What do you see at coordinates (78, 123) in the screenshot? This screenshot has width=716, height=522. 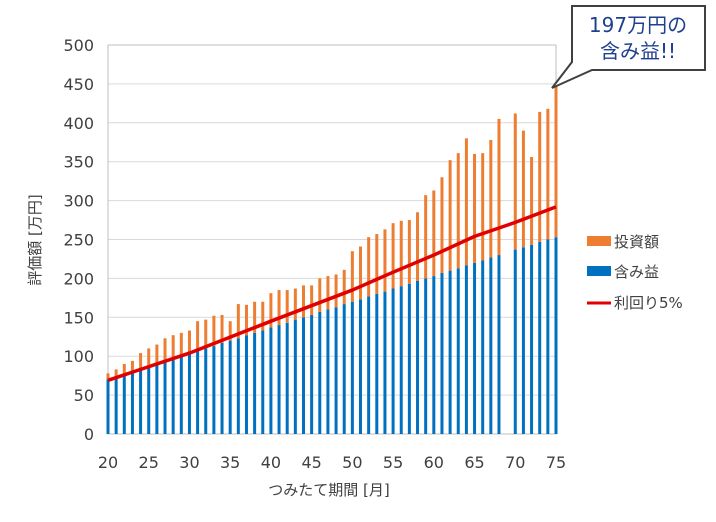 I see `y-tick-label: 400` at bounding box center [78, 123].